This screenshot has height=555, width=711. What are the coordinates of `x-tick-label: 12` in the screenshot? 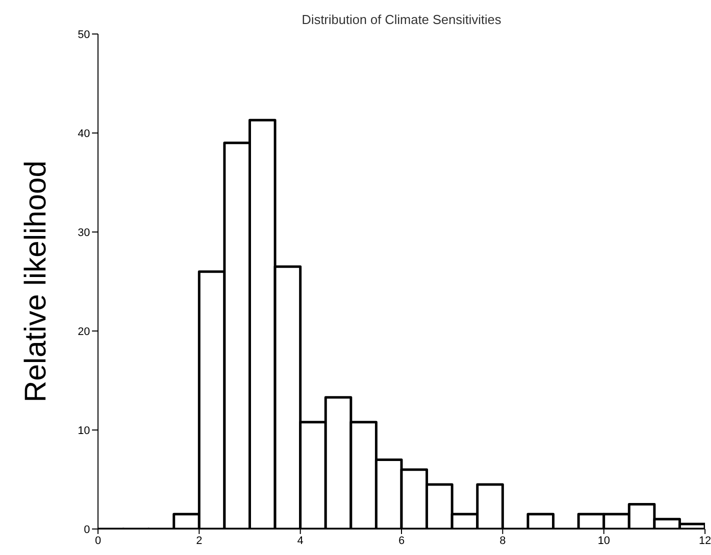 It's located at (704, 540).